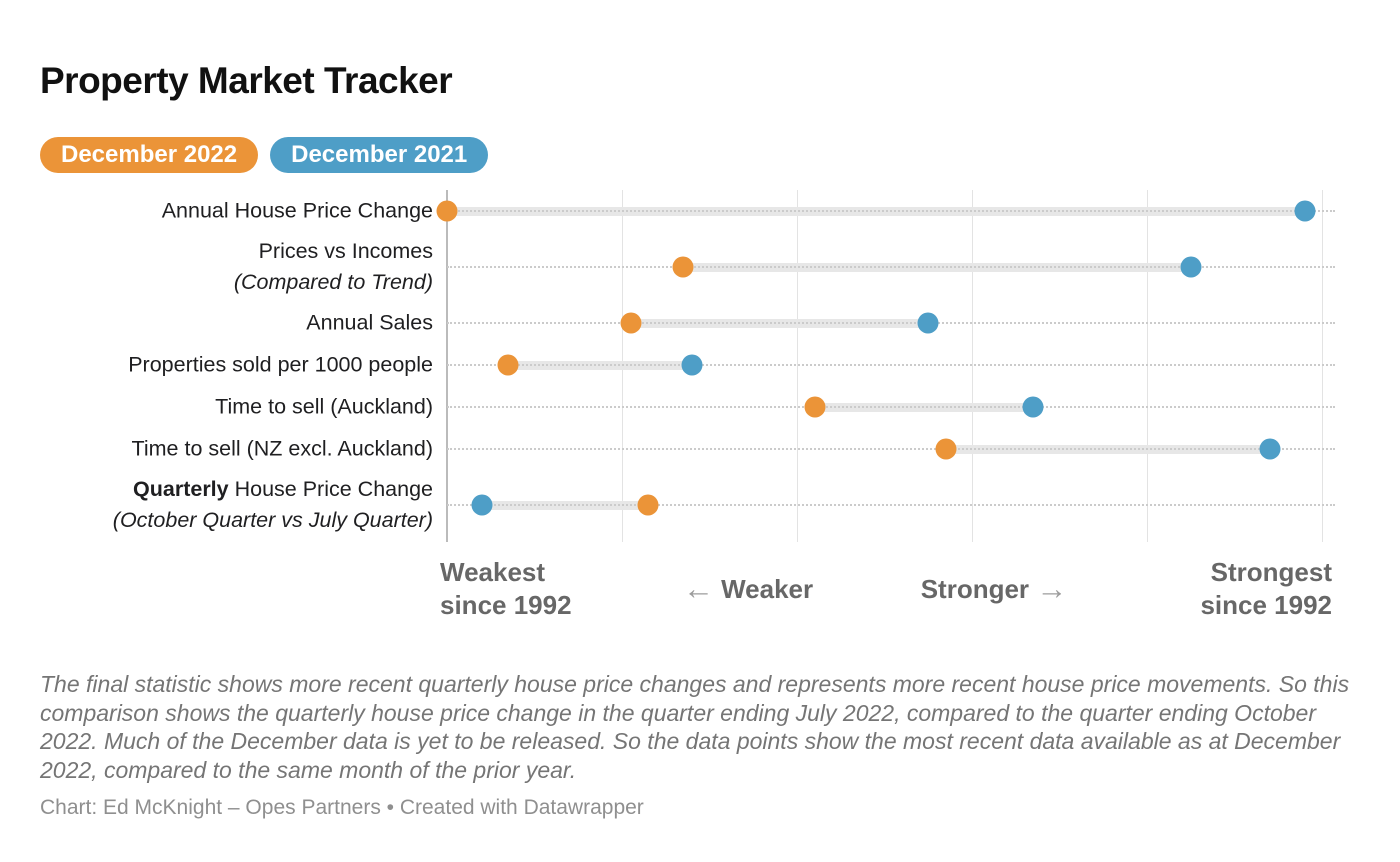 This screenshot has height=862, width=1400. What do you see at coordinates (447, 366) in the screenshot?
I see `y-axis-line` at bounding box center [447, 366].